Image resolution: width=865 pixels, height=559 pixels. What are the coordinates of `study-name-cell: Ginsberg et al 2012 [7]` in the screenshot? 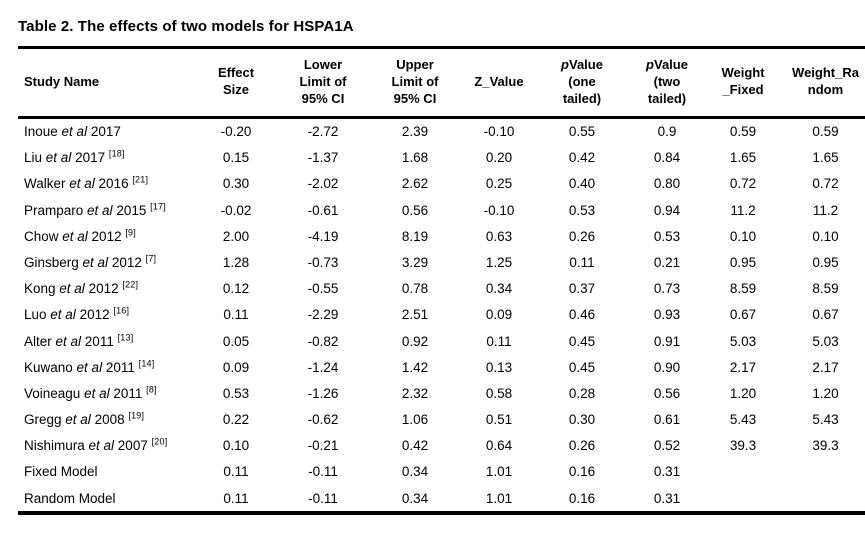 It's located at (90, 261).